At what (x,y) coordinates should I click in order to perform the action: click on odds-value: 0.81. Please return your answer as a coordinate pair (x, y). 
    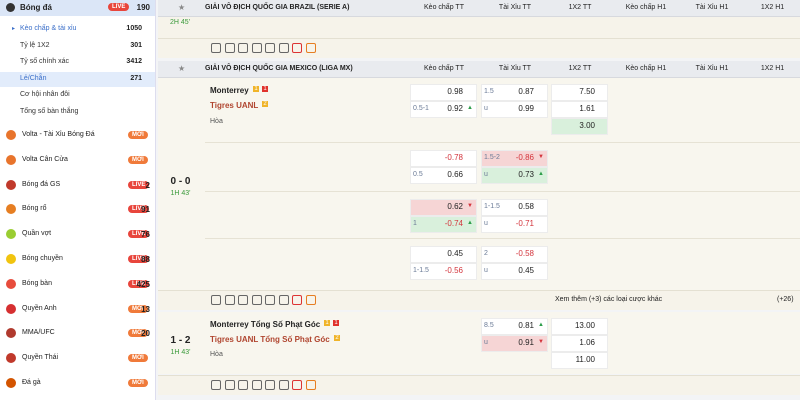
    Looking at the image, I should click on (526, 325).